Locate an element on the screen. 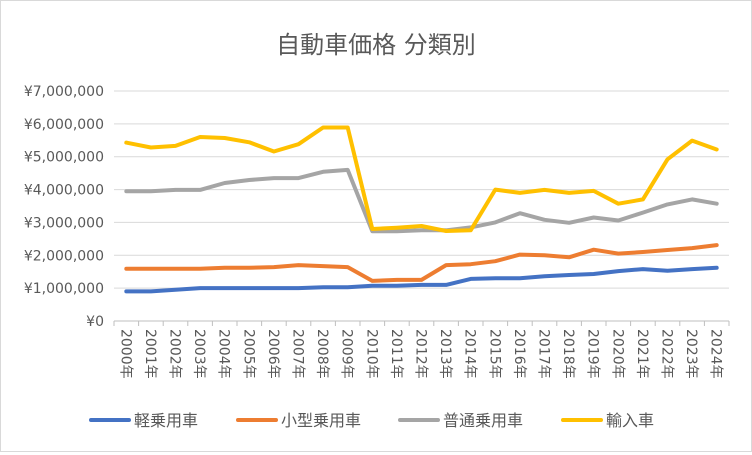  x-tick-label: 2017年 is located at coordinates (544, 354).